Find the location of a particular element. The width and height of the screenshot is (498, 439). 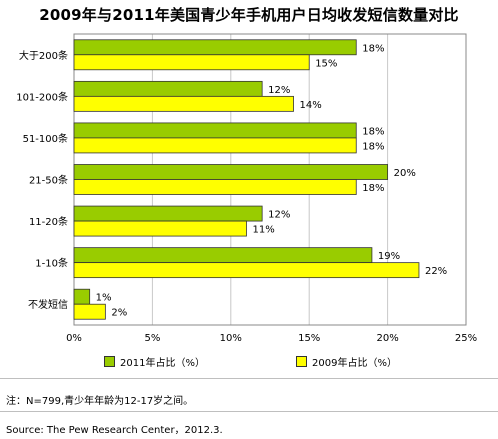

data-label: 2% is located at coordinates (119, 313).